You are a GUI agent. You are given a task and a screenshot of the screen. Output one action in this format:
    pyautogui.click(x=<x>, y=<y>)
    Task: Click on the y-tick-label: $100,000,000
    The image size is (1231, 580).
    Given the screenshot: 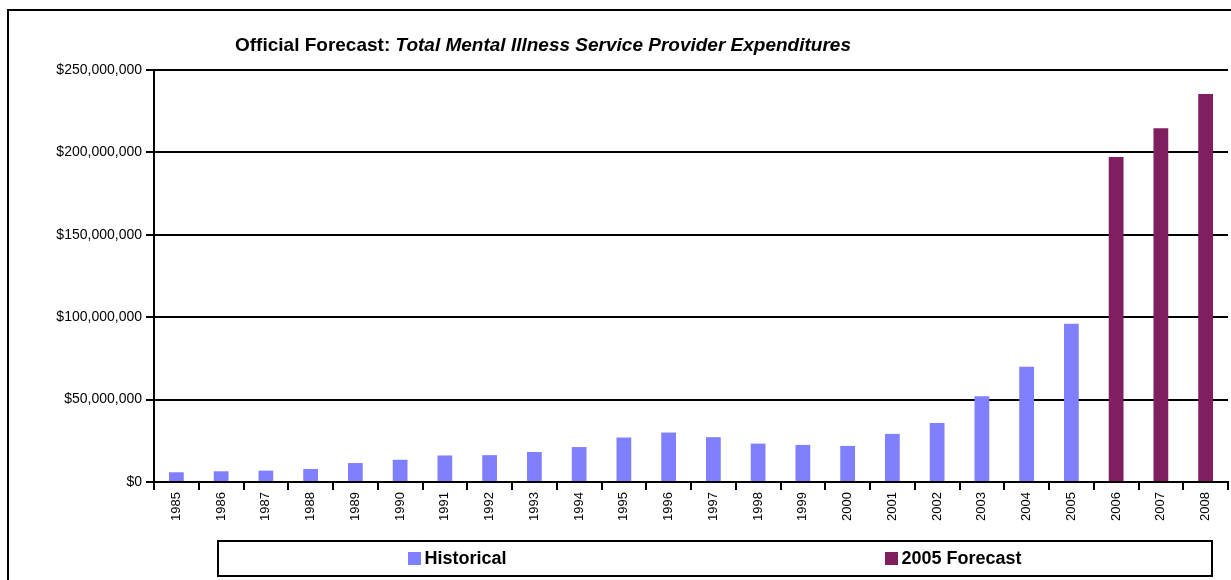 What is the action you would take?
    pyautogui.click(x=99, y=316)
    